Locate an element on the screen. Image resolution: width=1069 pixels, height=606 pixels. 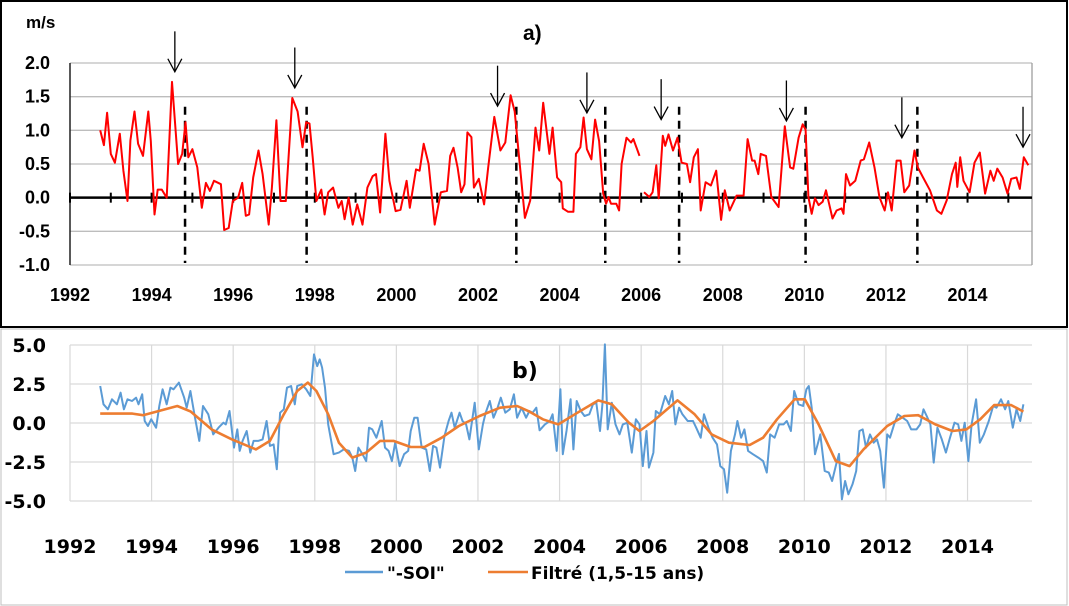
y-tick-label: 1.0 is located at coordinates (37, 130).